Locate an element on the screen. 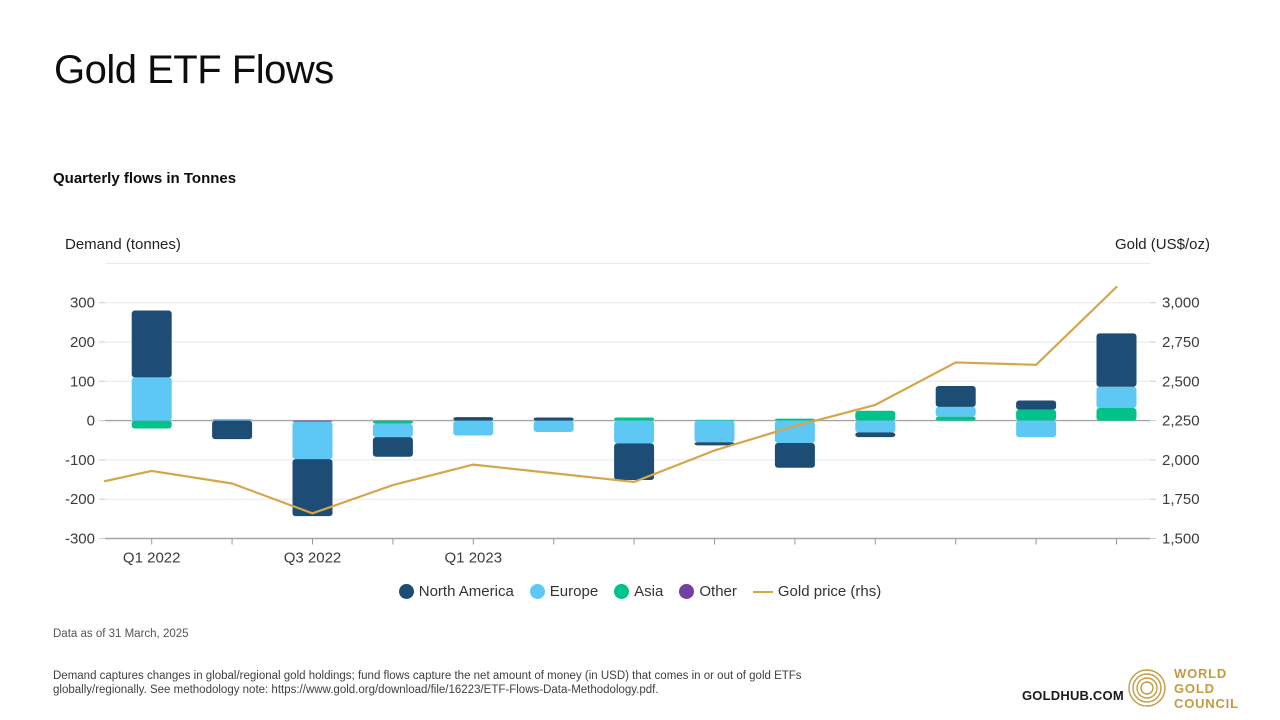 The height and width of the screenshot is (720, 1280). x-axis-label: Q1 2022 is located at coordinates (152, 558).